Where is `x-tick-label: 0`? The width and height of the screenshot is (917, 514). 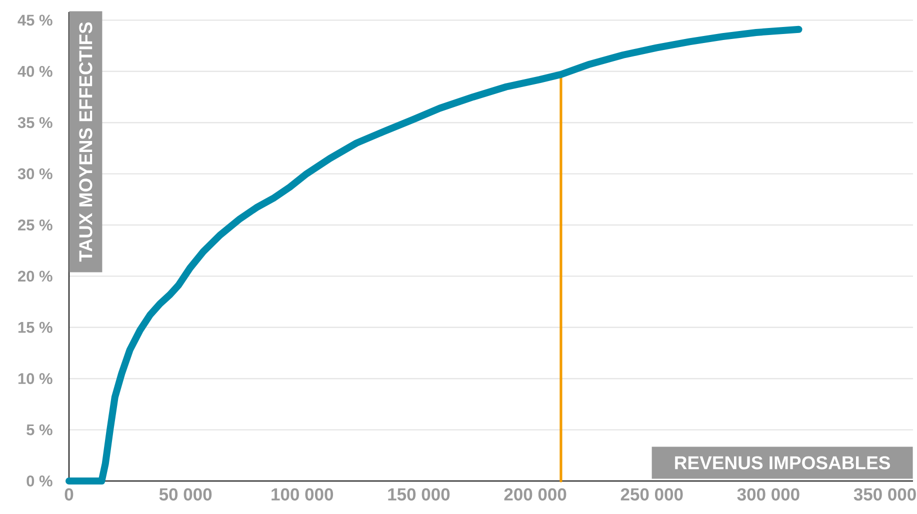 x-tick-label: 0 is located at coordinates (69, 494).